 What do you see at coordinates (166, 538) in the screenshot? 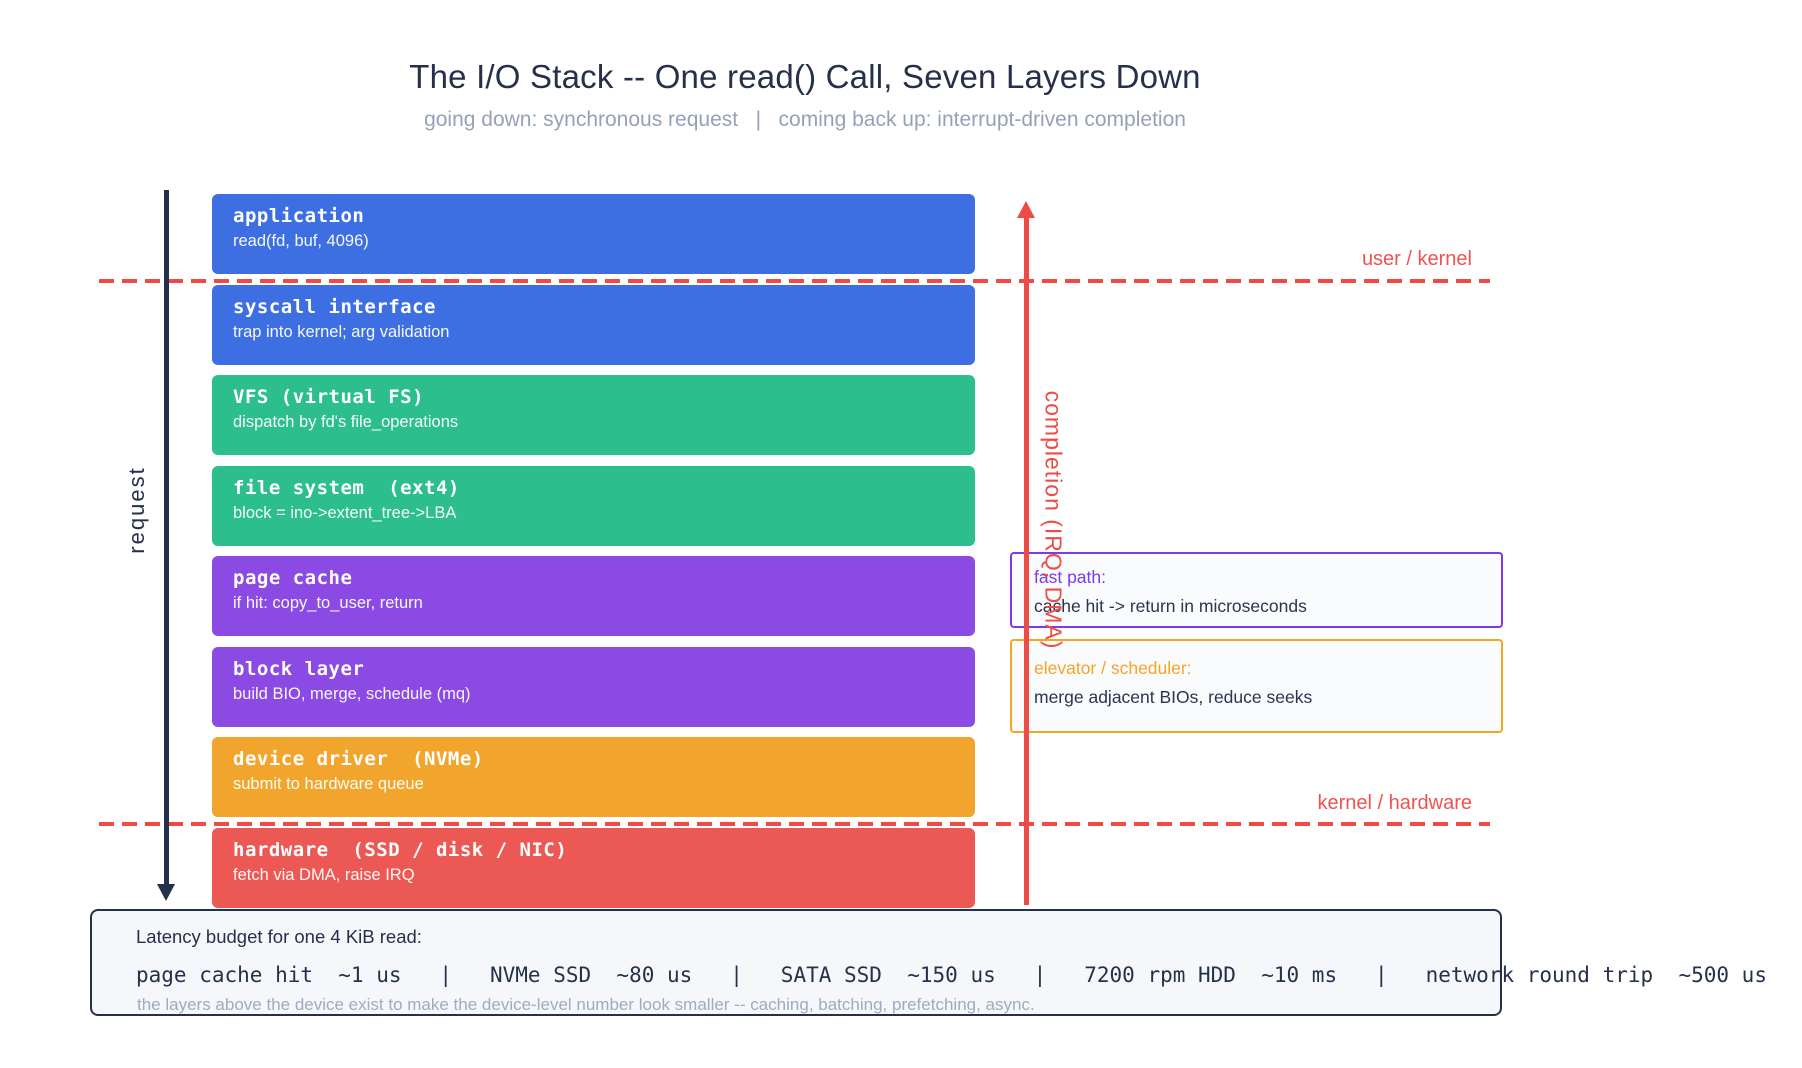
I see `request-arrow-line` at bounding box center [166, 538].